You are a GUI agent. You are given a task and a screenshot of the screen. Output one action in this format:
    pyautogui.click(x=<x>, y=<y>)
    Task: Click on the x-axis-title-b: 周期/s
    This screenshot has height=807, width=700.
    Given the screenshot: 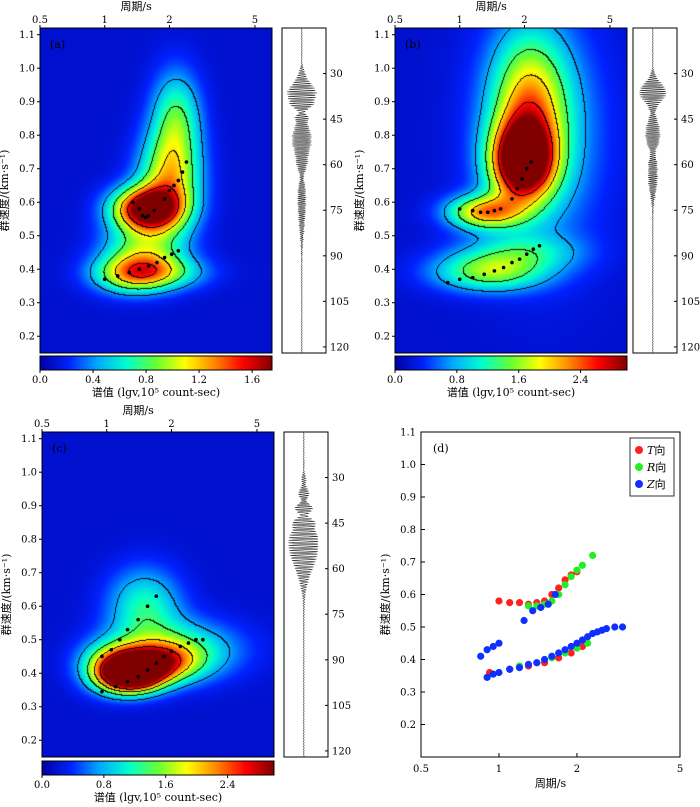 What is the action you would take?
    pyautogui.click(x=491, y=6)
    